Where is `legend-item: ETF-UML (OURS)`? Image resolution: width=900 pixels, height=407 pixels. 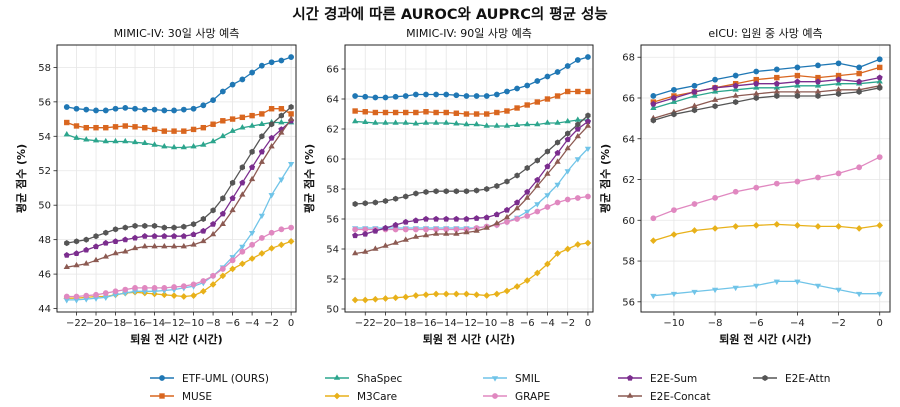
legend-item: ETF-UML (OURS) is located at coordinates (209, 379).